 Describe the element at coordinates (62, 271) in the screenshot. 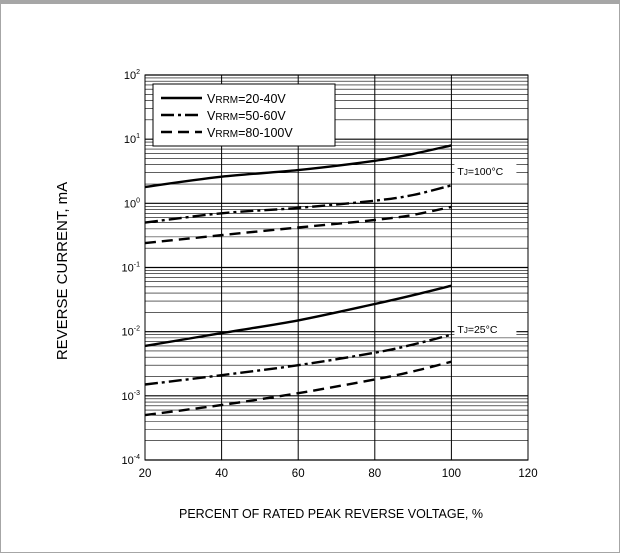

I see `y-axis-label: REVERSE CURRENT, mA` at that location.